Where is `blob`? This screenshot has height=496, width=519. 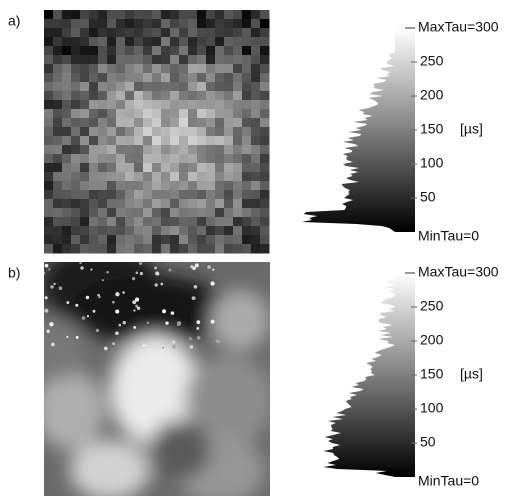 blob is located at coordinates (74, 410).